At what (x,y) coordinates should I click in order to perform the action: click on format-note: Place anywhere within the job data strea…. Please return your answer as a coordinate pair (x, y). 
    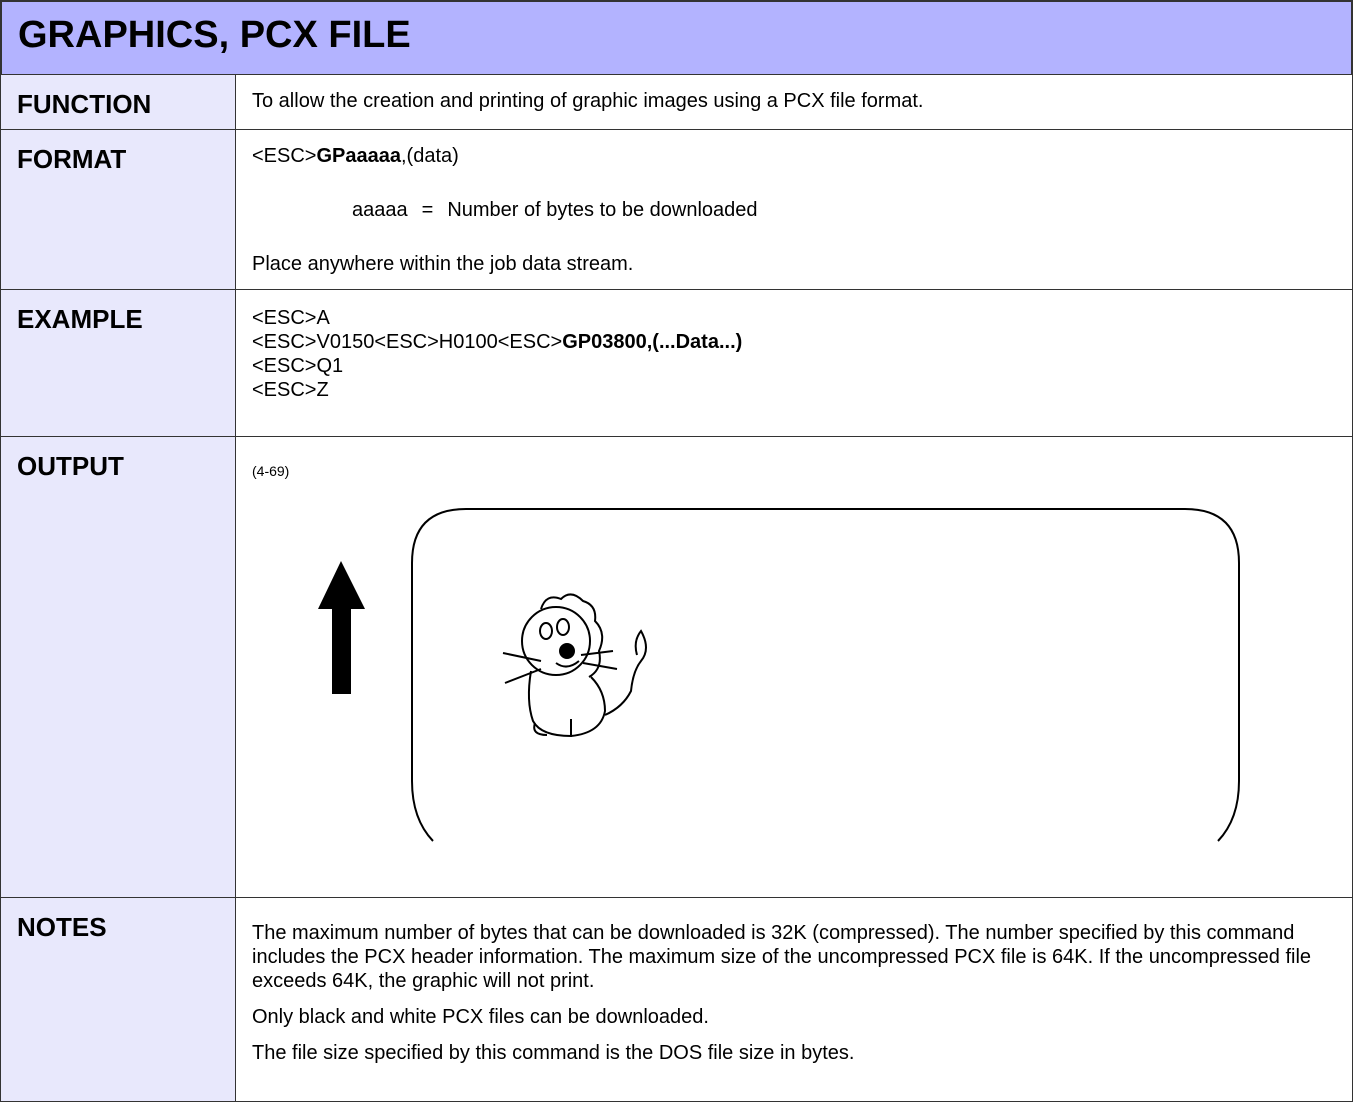
    Looking at the image, I should click on (443, 264).